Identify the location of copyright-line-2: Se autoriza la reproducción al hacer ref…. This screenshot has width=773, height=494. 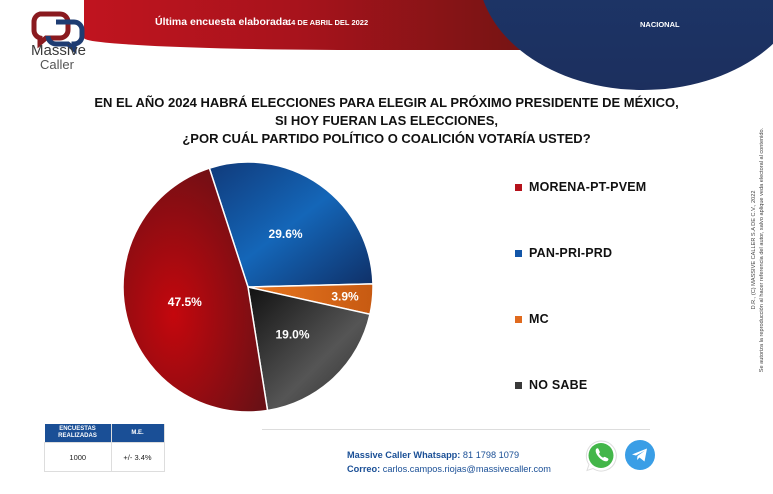
(762, 250).